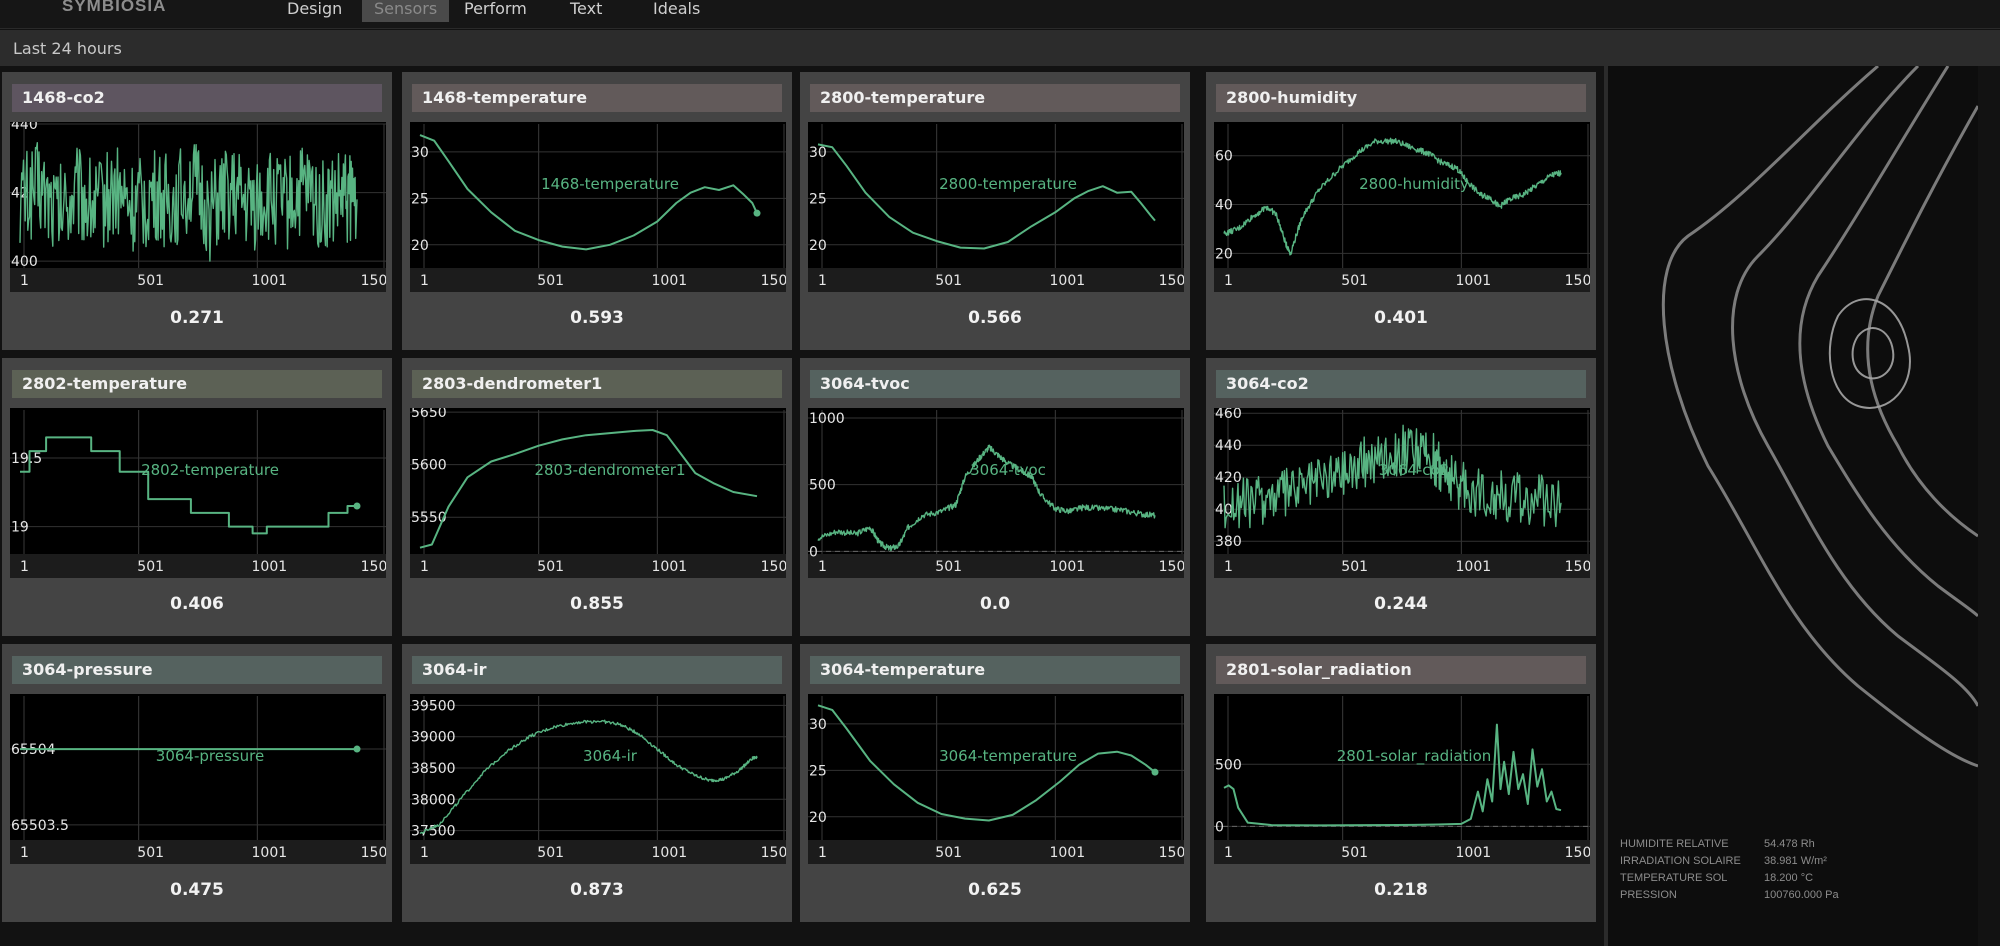  Describe the element at coordinates (586, 9) in the screenshot. I see `nav-tab-text: Text` at that location.